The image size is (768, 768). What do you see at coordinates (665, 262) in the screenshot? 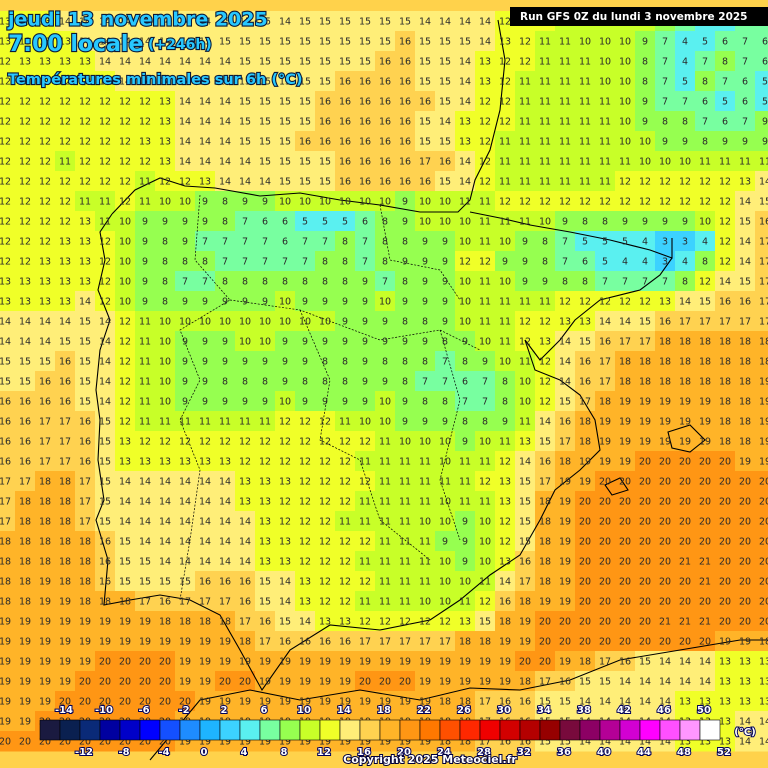
I see `temperature-value: 3` at bounding box center [665, 262].